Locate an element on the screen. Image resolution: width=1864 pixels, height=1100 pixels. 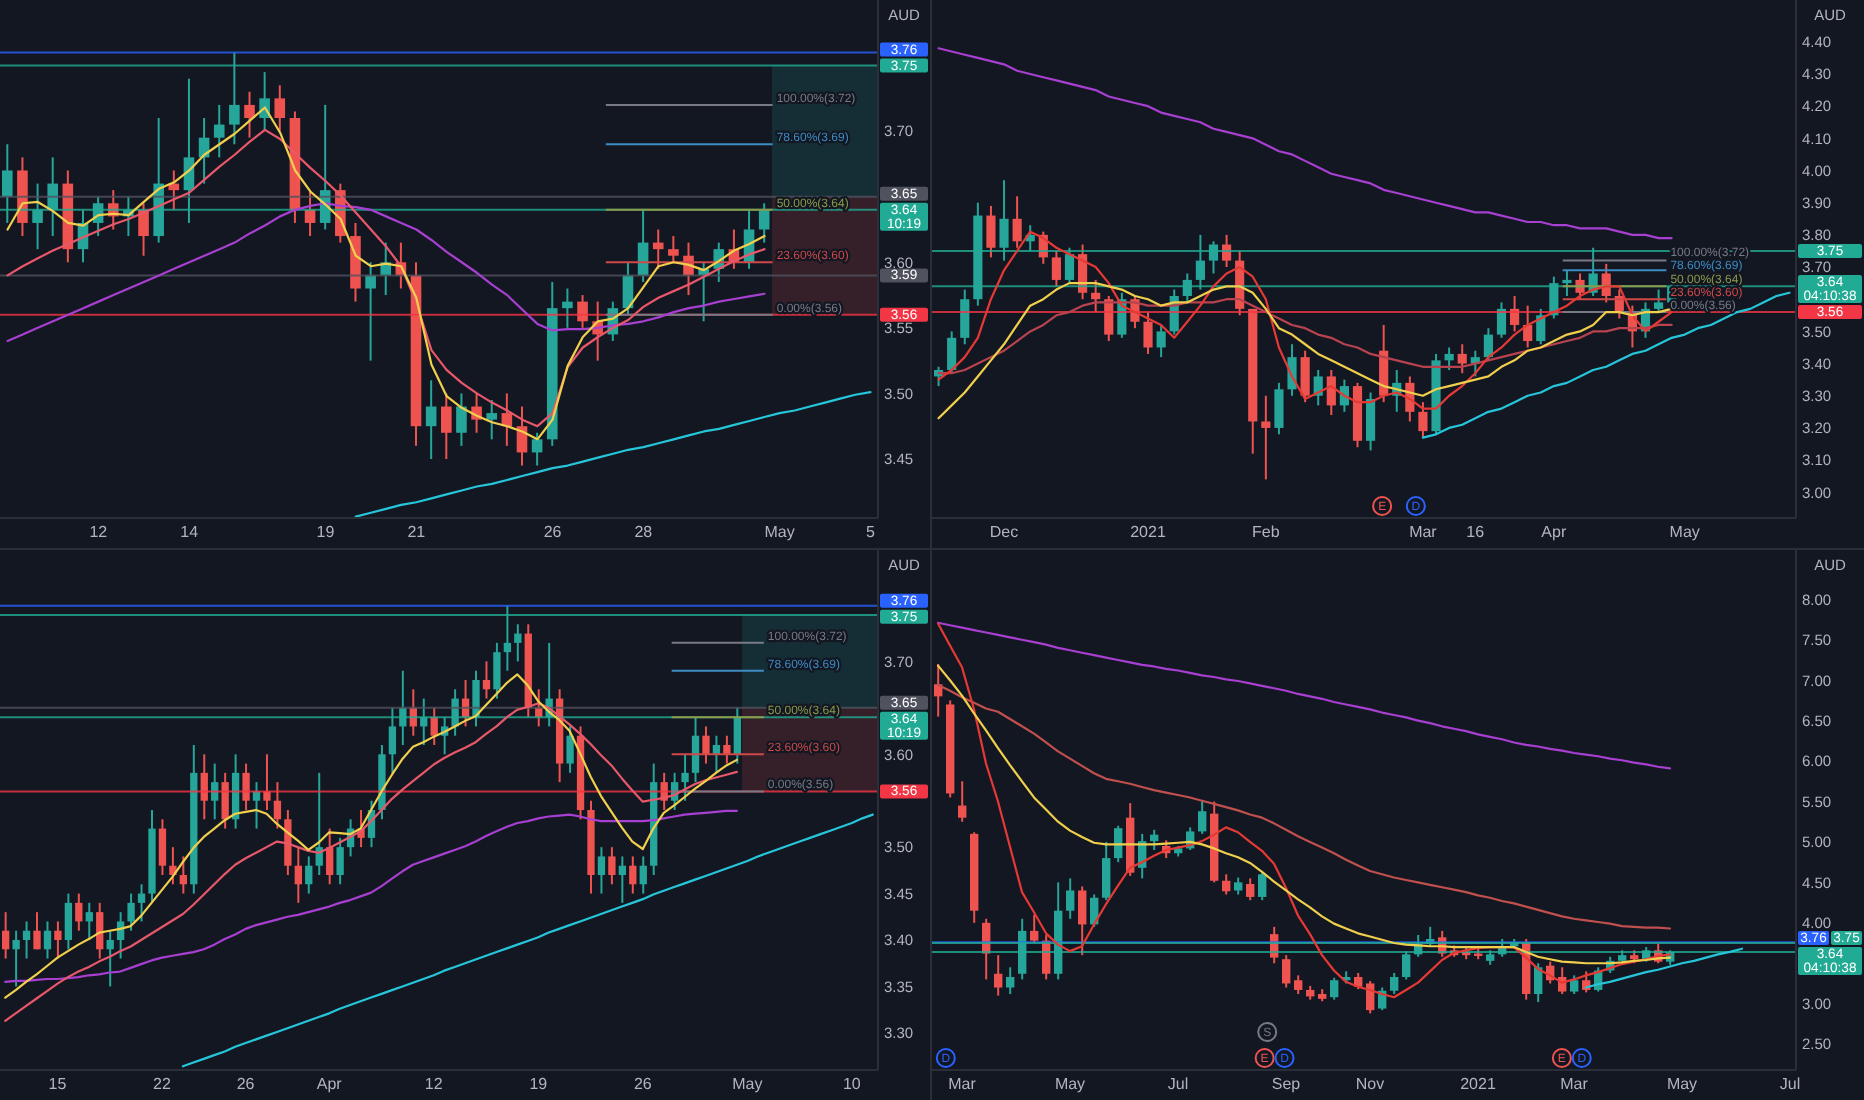
x-tick-label: Sep is located at coordinates (1286, 1084).